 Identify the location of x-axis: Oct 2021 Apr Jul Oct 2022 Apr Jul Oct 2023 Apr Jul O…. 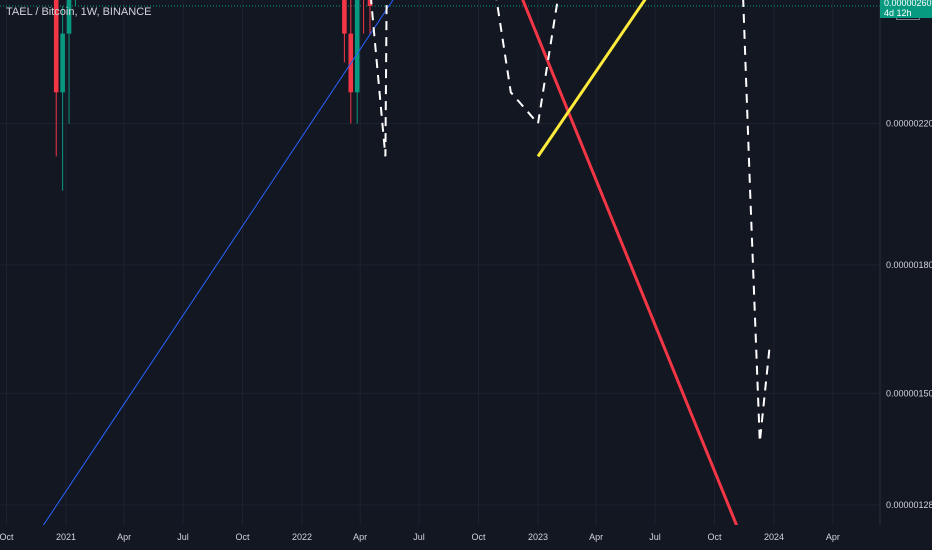
(466, 537).